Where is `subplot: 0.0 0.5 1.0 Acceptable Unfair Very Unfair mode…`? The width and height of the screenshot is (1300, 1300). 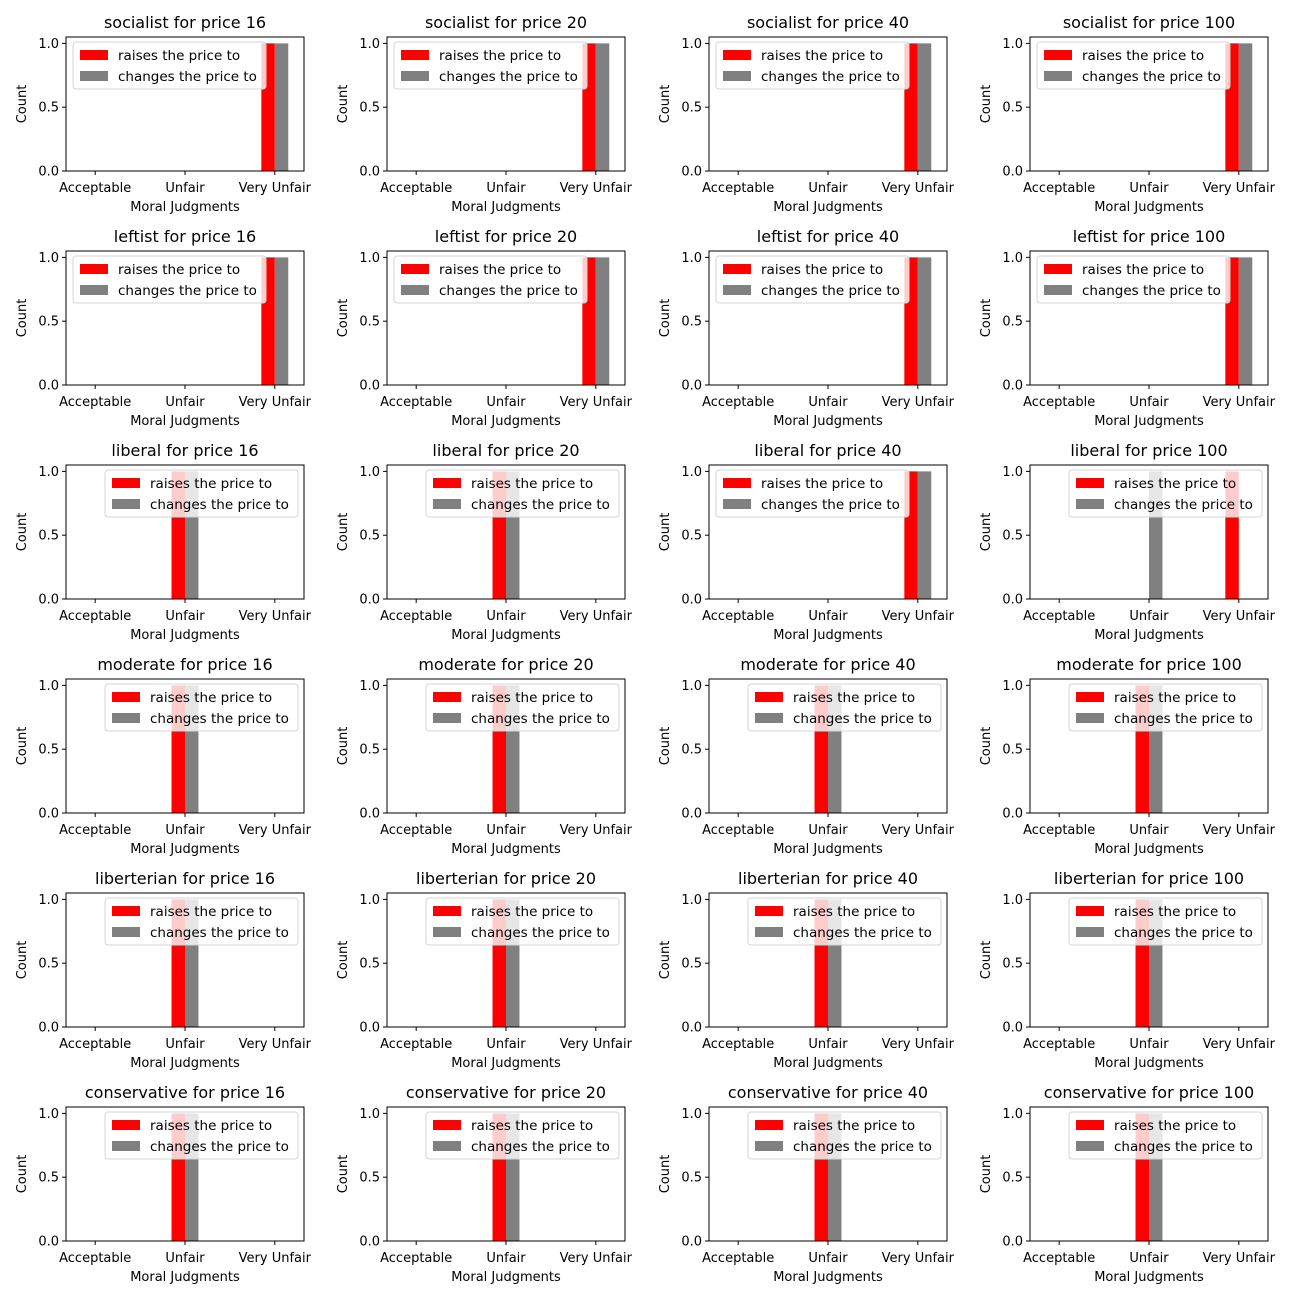 subplot: 0.0 0.5 1.0 Acceptable Unfair Very Unfair mode… is located at coordinates (806, 756).